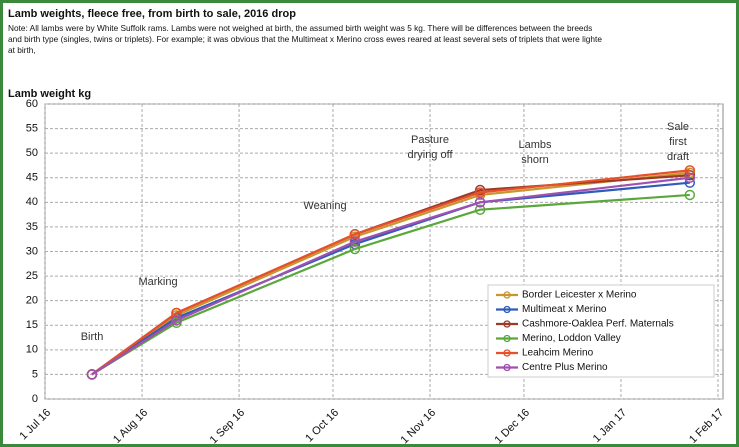  What do you see at coordinates (579, 295) in the screenshot?
I see `legend-label: Border Leicester x Merino` at bounding box center [579, 295].